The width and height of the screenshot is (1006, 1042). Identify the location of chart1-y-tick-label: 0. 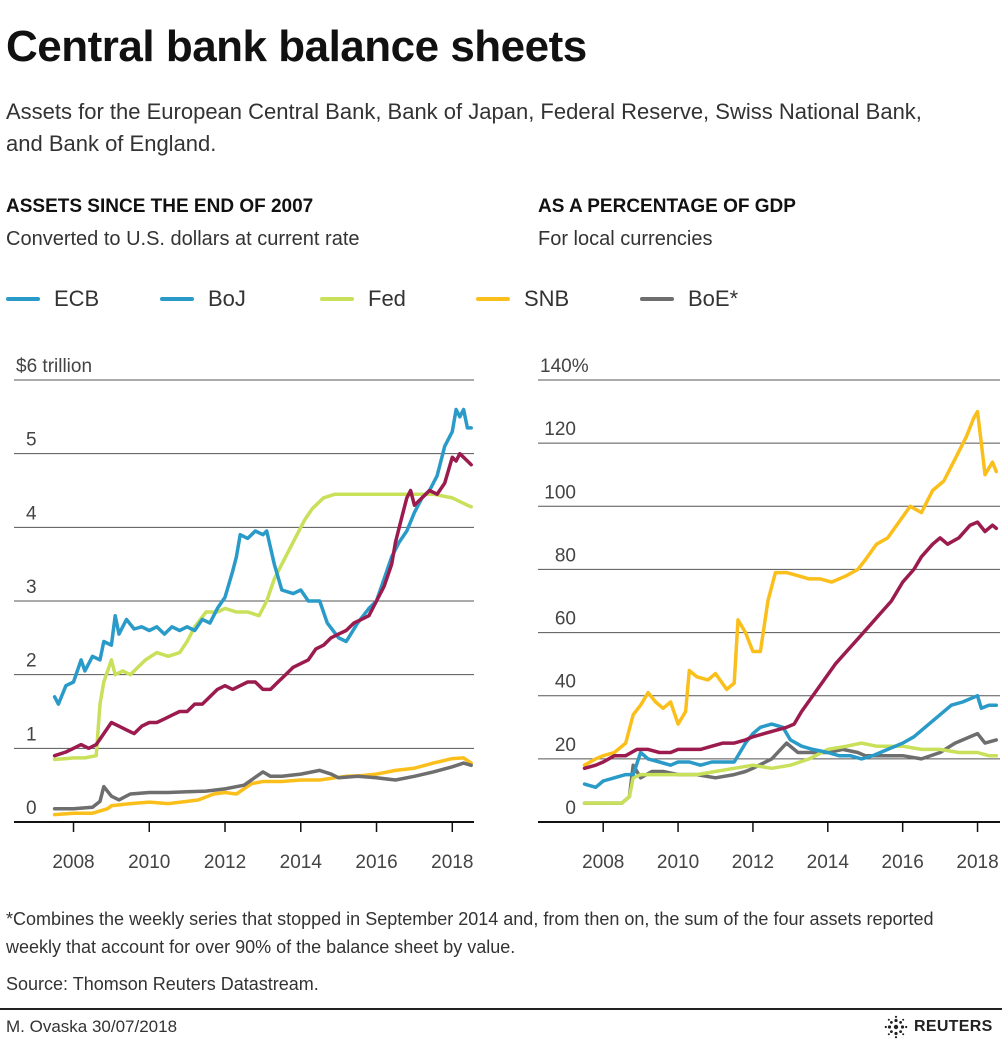
(570, 808).